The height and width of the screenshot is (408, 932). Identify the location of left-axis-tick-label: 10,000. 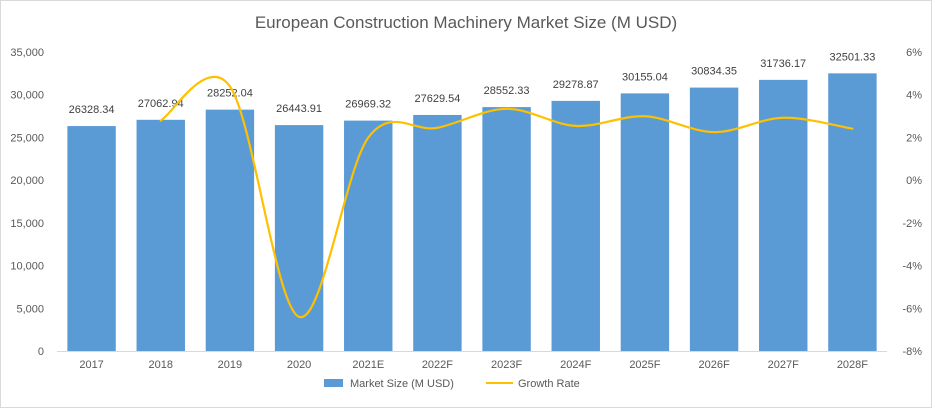
(27, 267).